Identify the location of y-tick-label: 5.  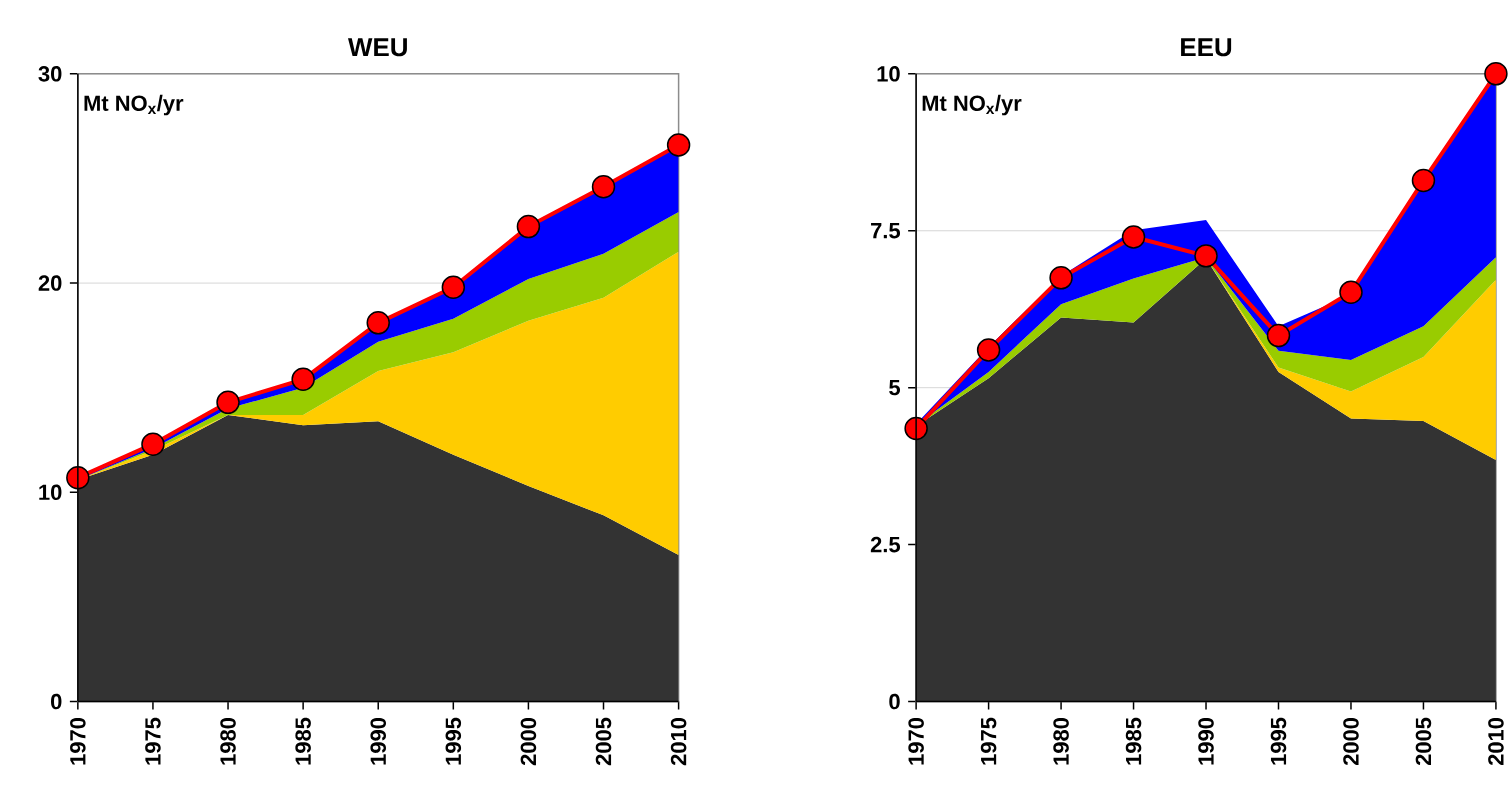
(895, 387).